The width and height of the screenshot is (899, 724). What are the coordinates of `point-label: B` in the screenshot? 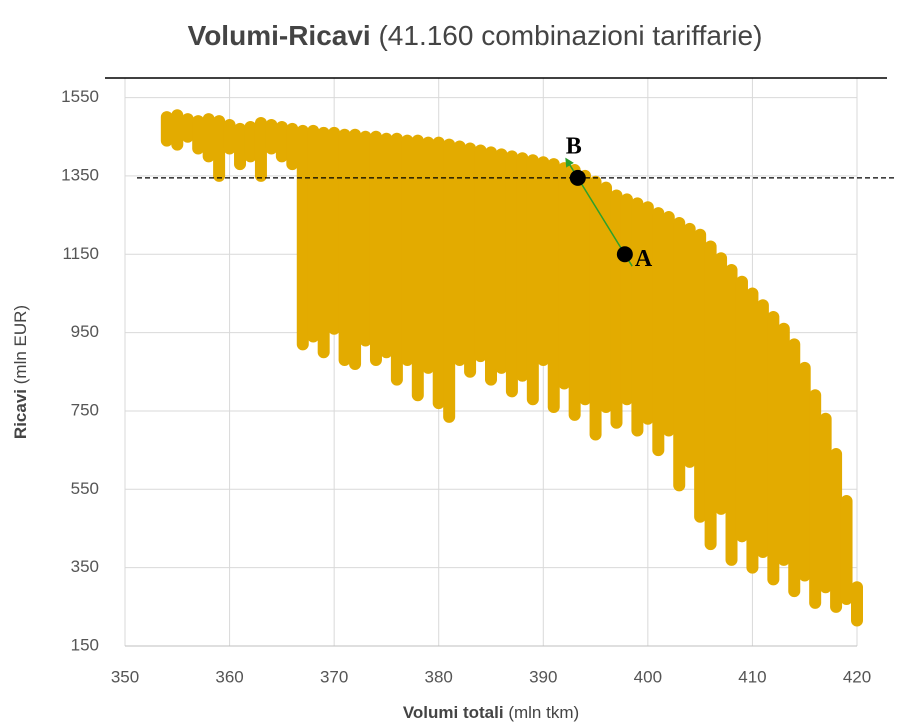 It's located at (574, 146).